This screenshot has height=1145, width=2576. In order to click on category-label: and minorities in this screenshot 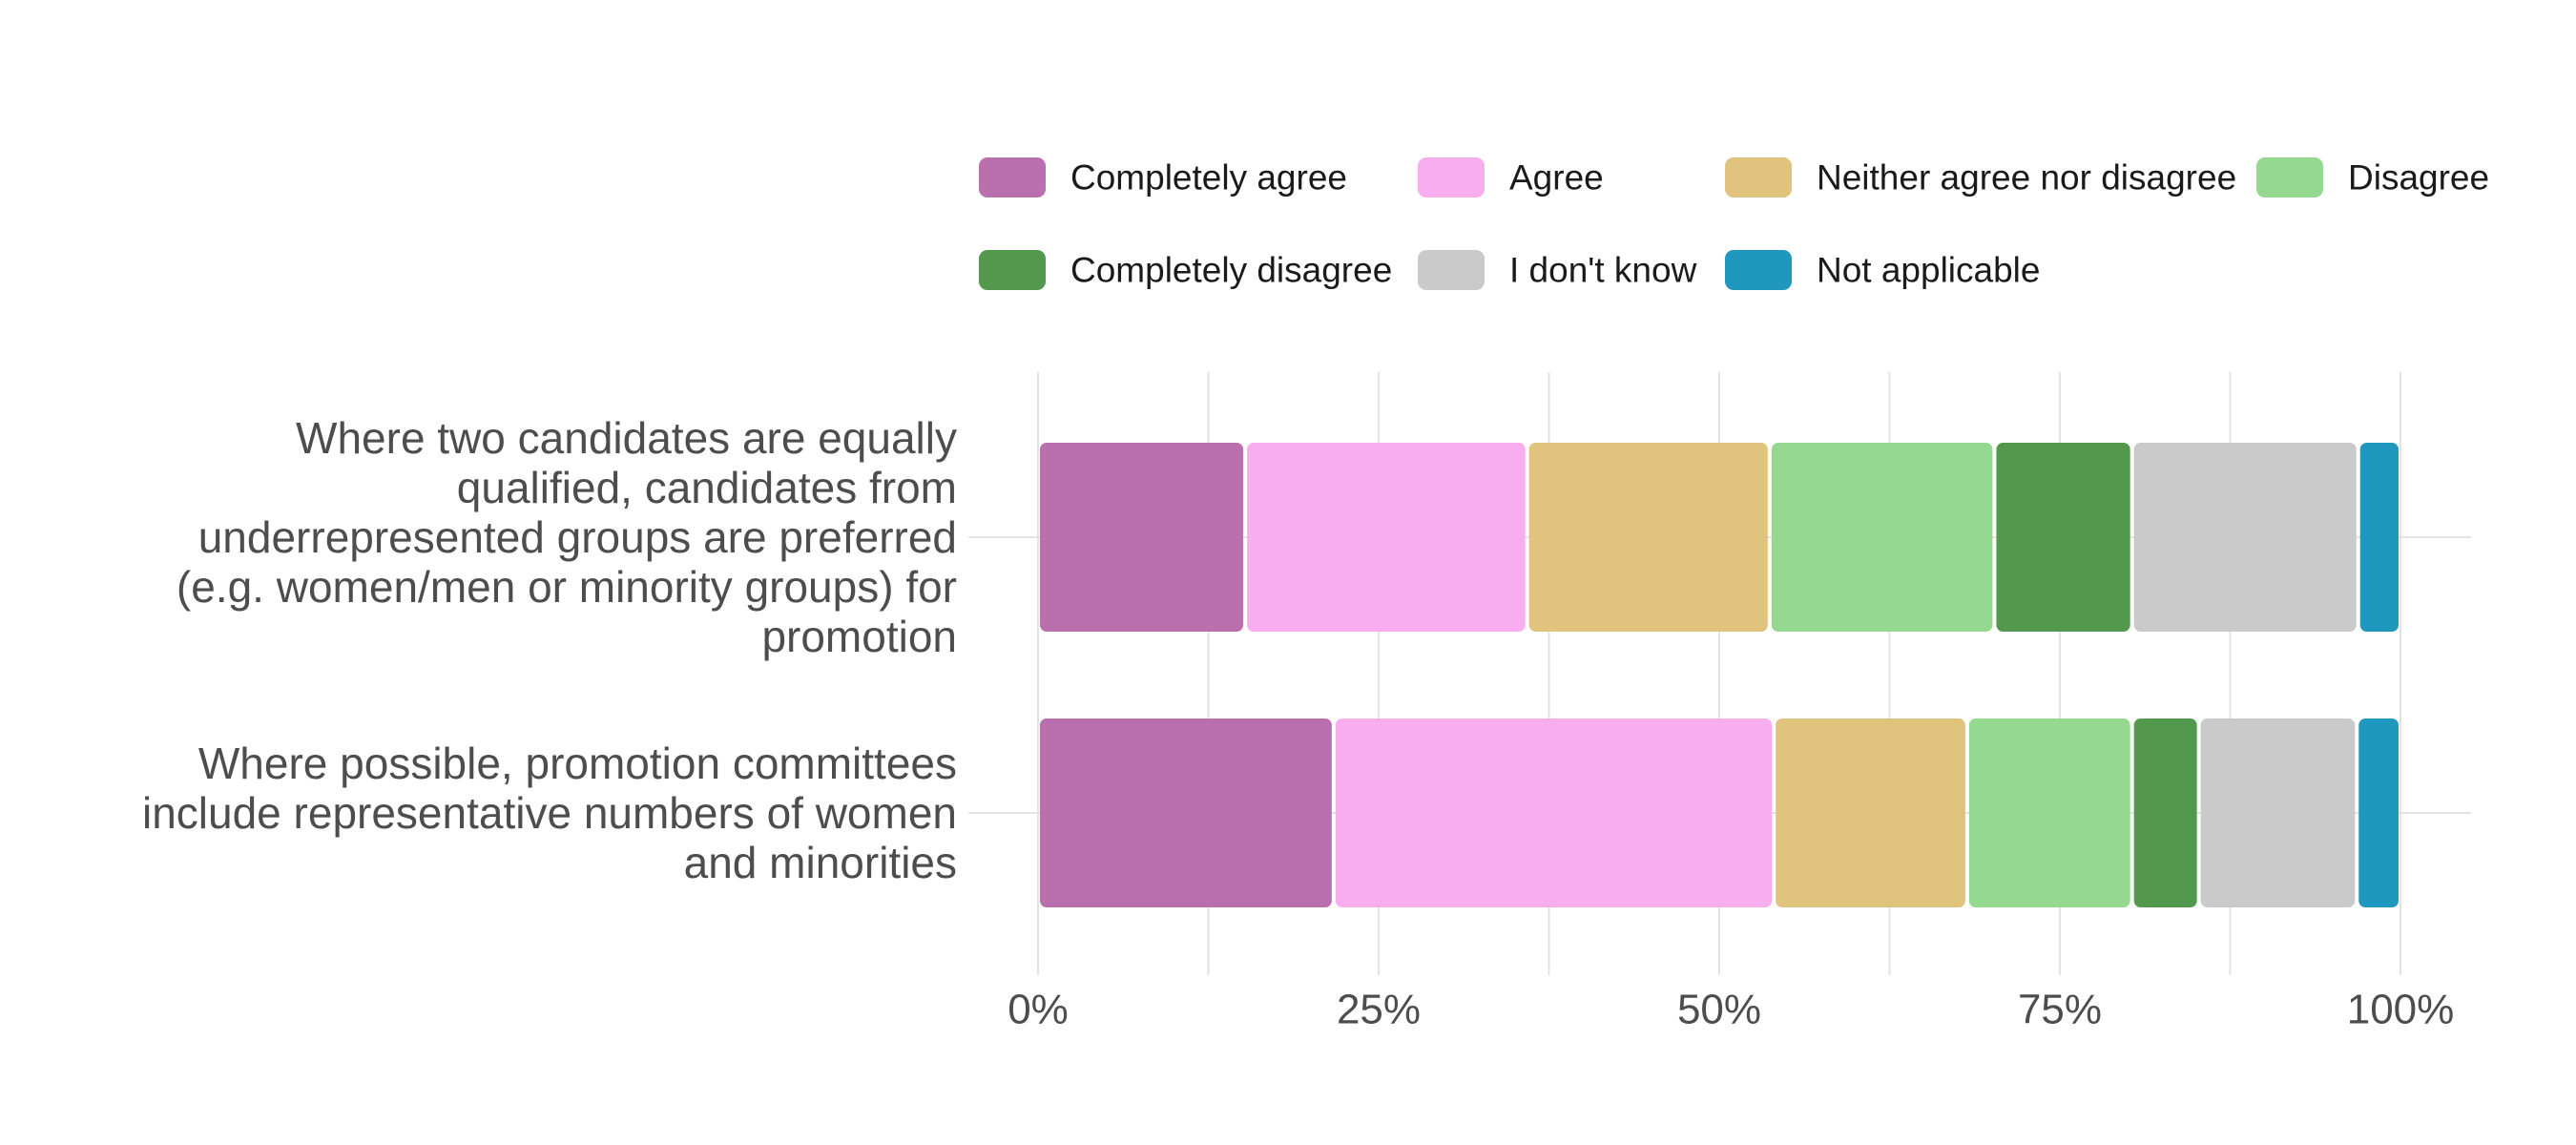, I will do `click(820, 862)`.